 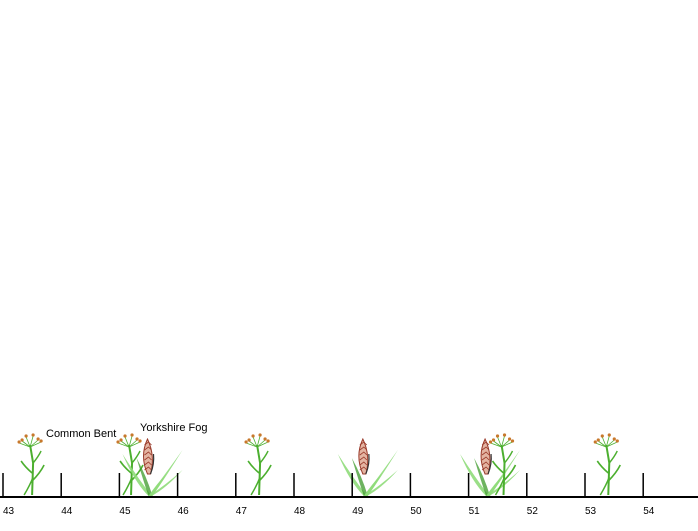 What do you see at coordinates (416, 511) in the screenshot?
I see `tick-label: 50` at bounding box center [416, 511].